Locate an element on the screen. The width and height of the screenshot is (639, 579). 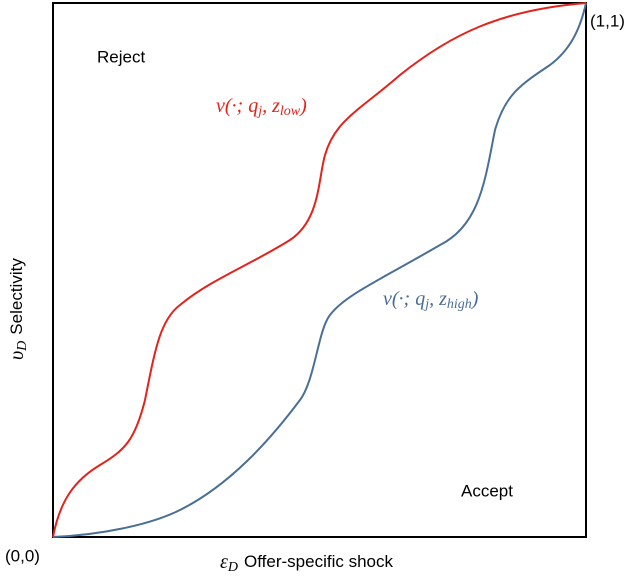
y-axis-label: υD Selectivity is located at coordinates (18, 309).